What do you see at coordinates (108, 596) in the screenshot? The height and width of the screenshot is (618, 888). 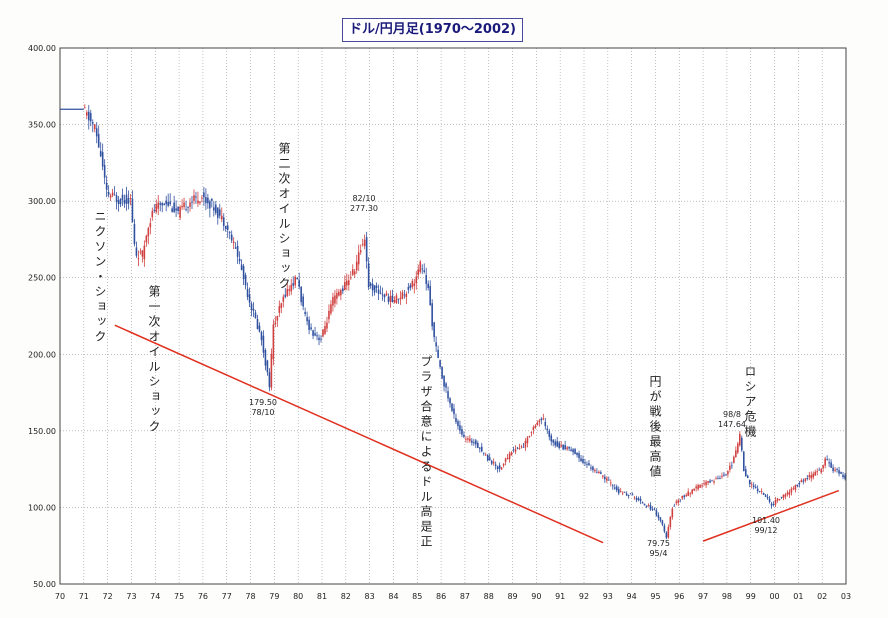 I see `x-tick-label: 72` at bounding box center [108, 596].